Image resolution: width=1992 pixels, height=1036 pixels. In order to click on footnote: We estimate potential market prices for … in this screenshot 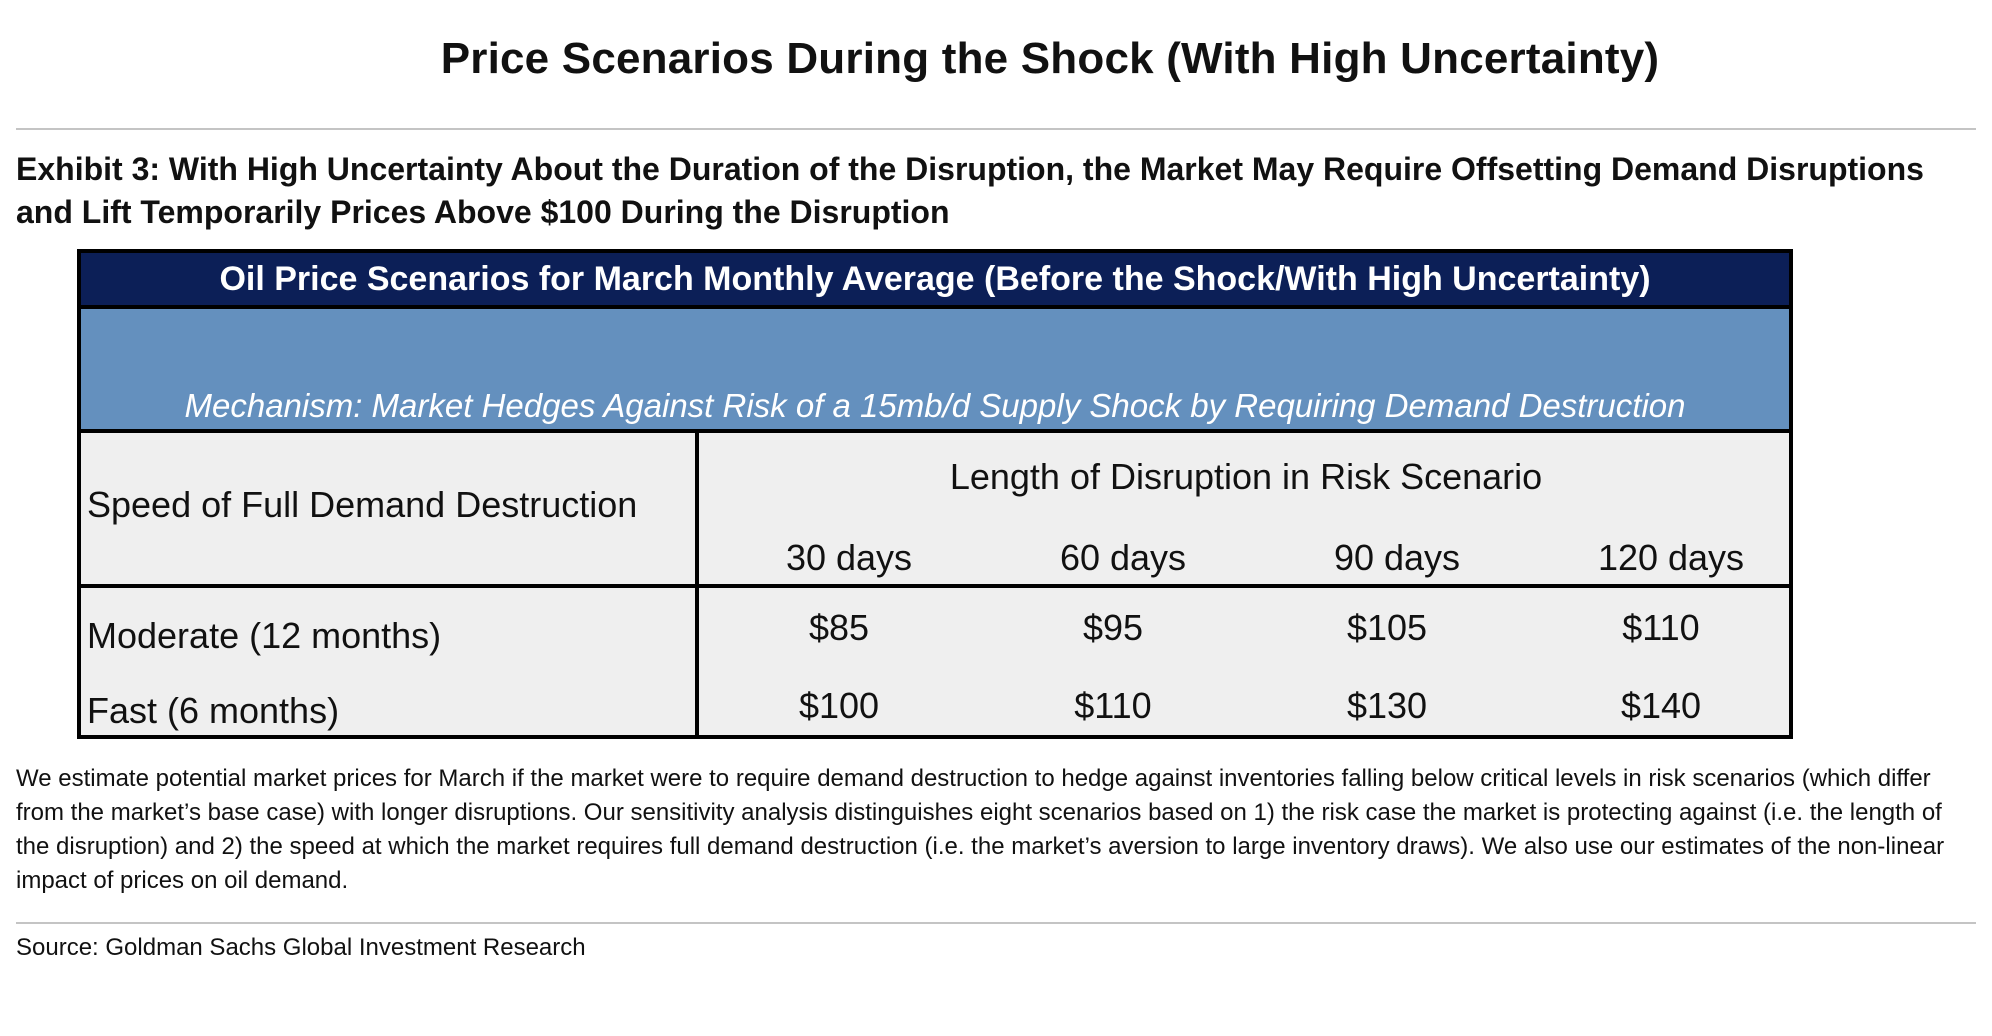, I will do `click(980, 829)`.